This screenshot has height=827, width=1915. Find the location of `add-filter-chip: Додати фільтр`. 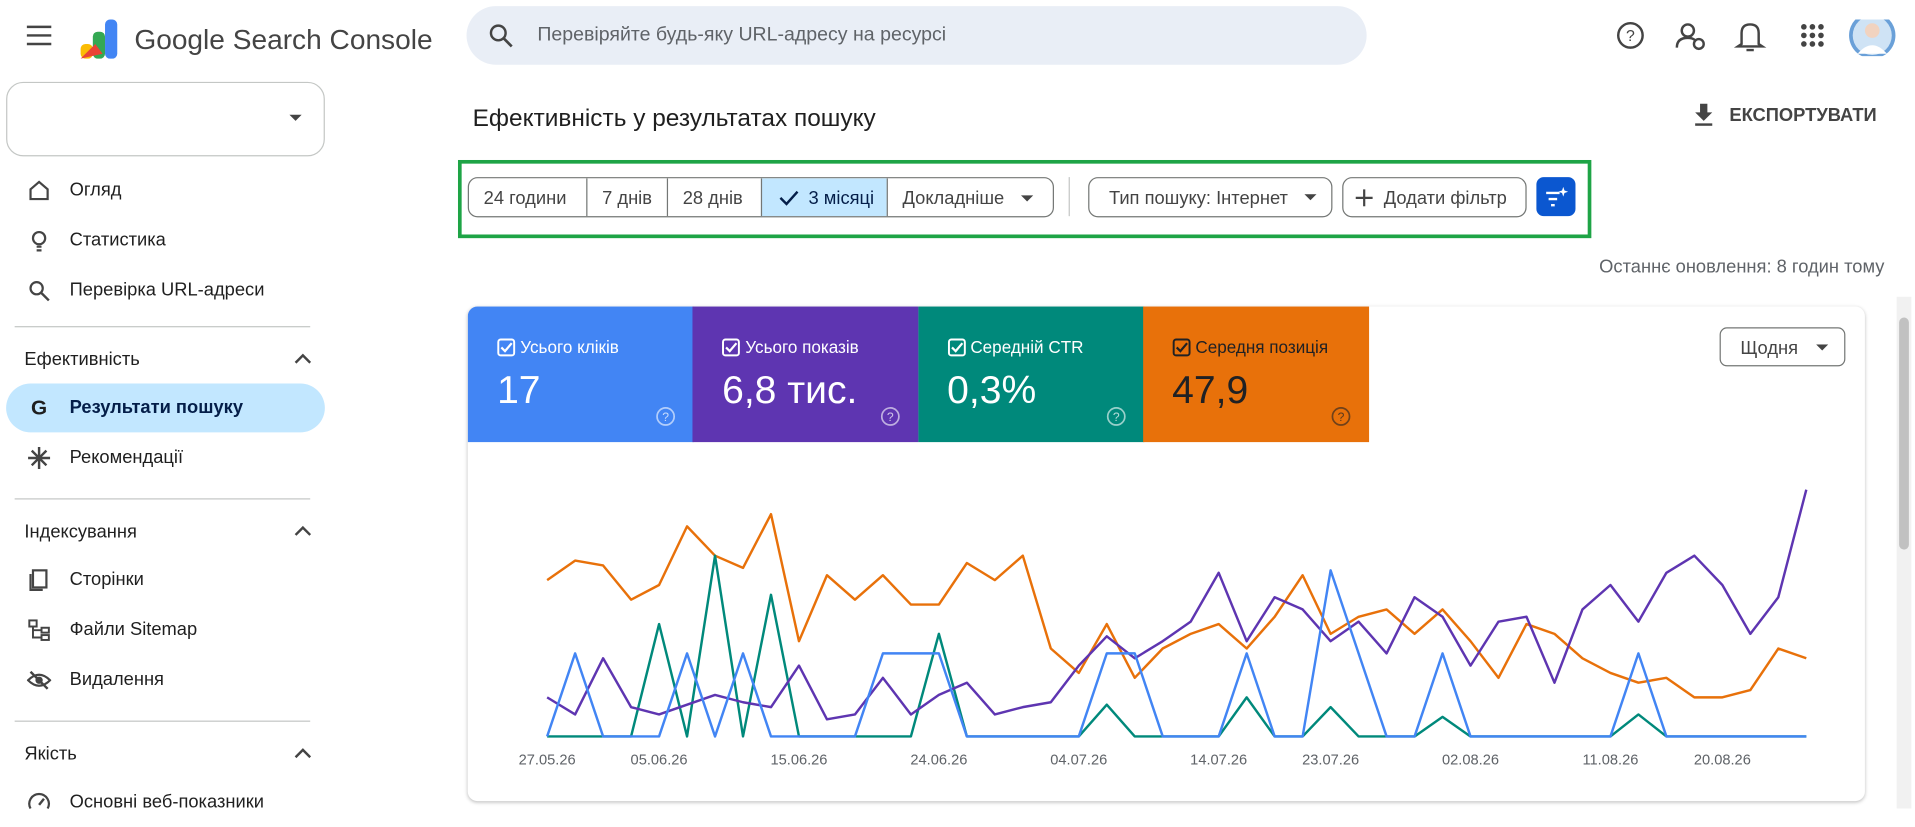

add-filter-chip: Додати фільтр is located at coordinates (1434, 197).